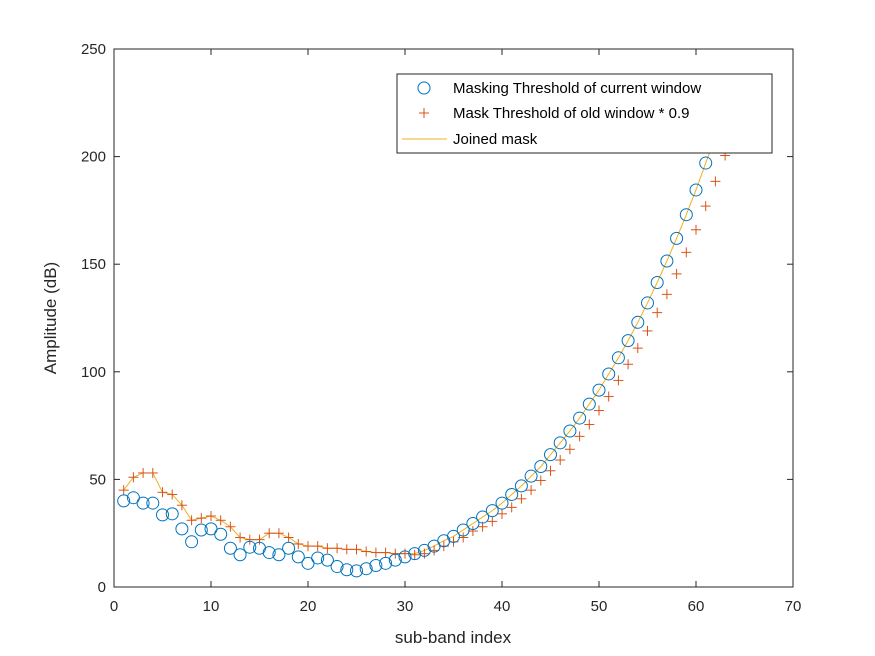 The image size is (875, 656). I want to click on legend-box, so click(584, 113).